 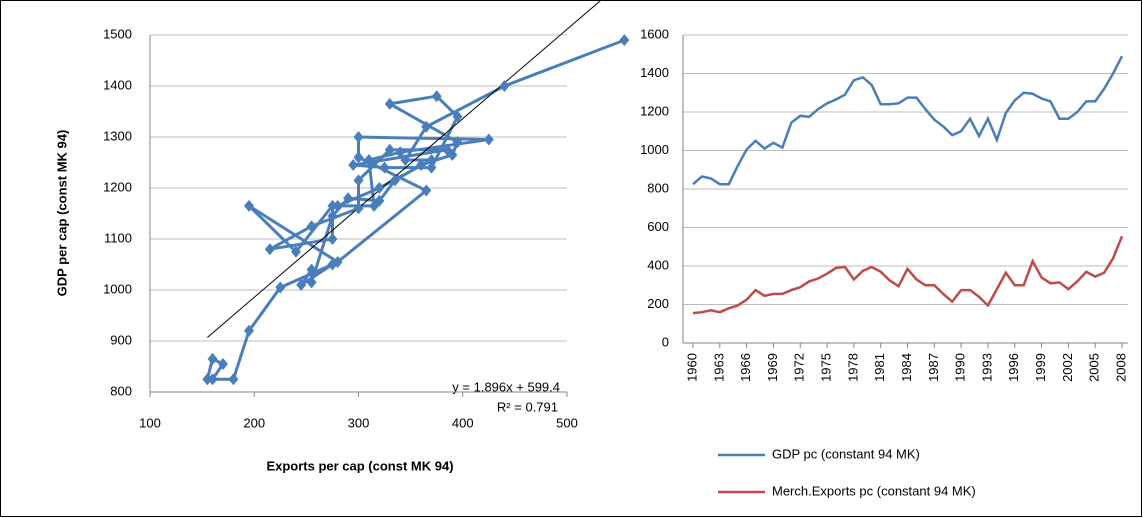 I want to click on x-tick-label: 1990, so click(x=960, y=367).